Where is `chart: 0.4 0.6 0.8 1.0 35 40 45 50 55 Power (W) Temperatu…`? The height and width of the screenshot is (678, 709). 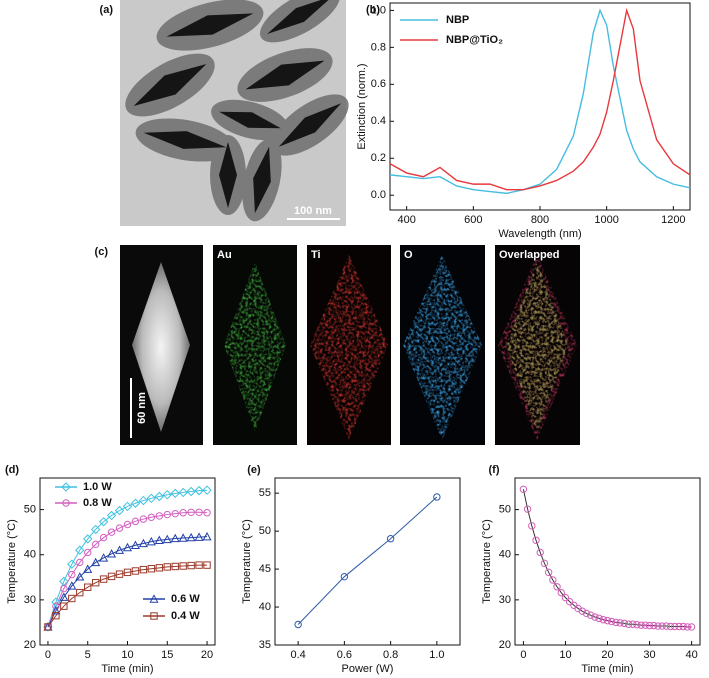
chart: 0.4 0.6 0.8 1.0 35 40 45 50 55 Power (W) Temperatu… is located at coordinates (351, 569).